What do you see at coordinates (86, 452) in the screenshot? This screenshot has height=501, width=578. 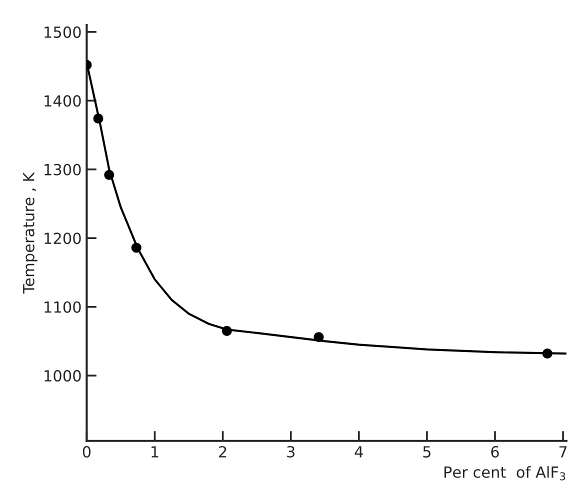 I see `x-tick-label: 0` at bounding box center [86, 452].